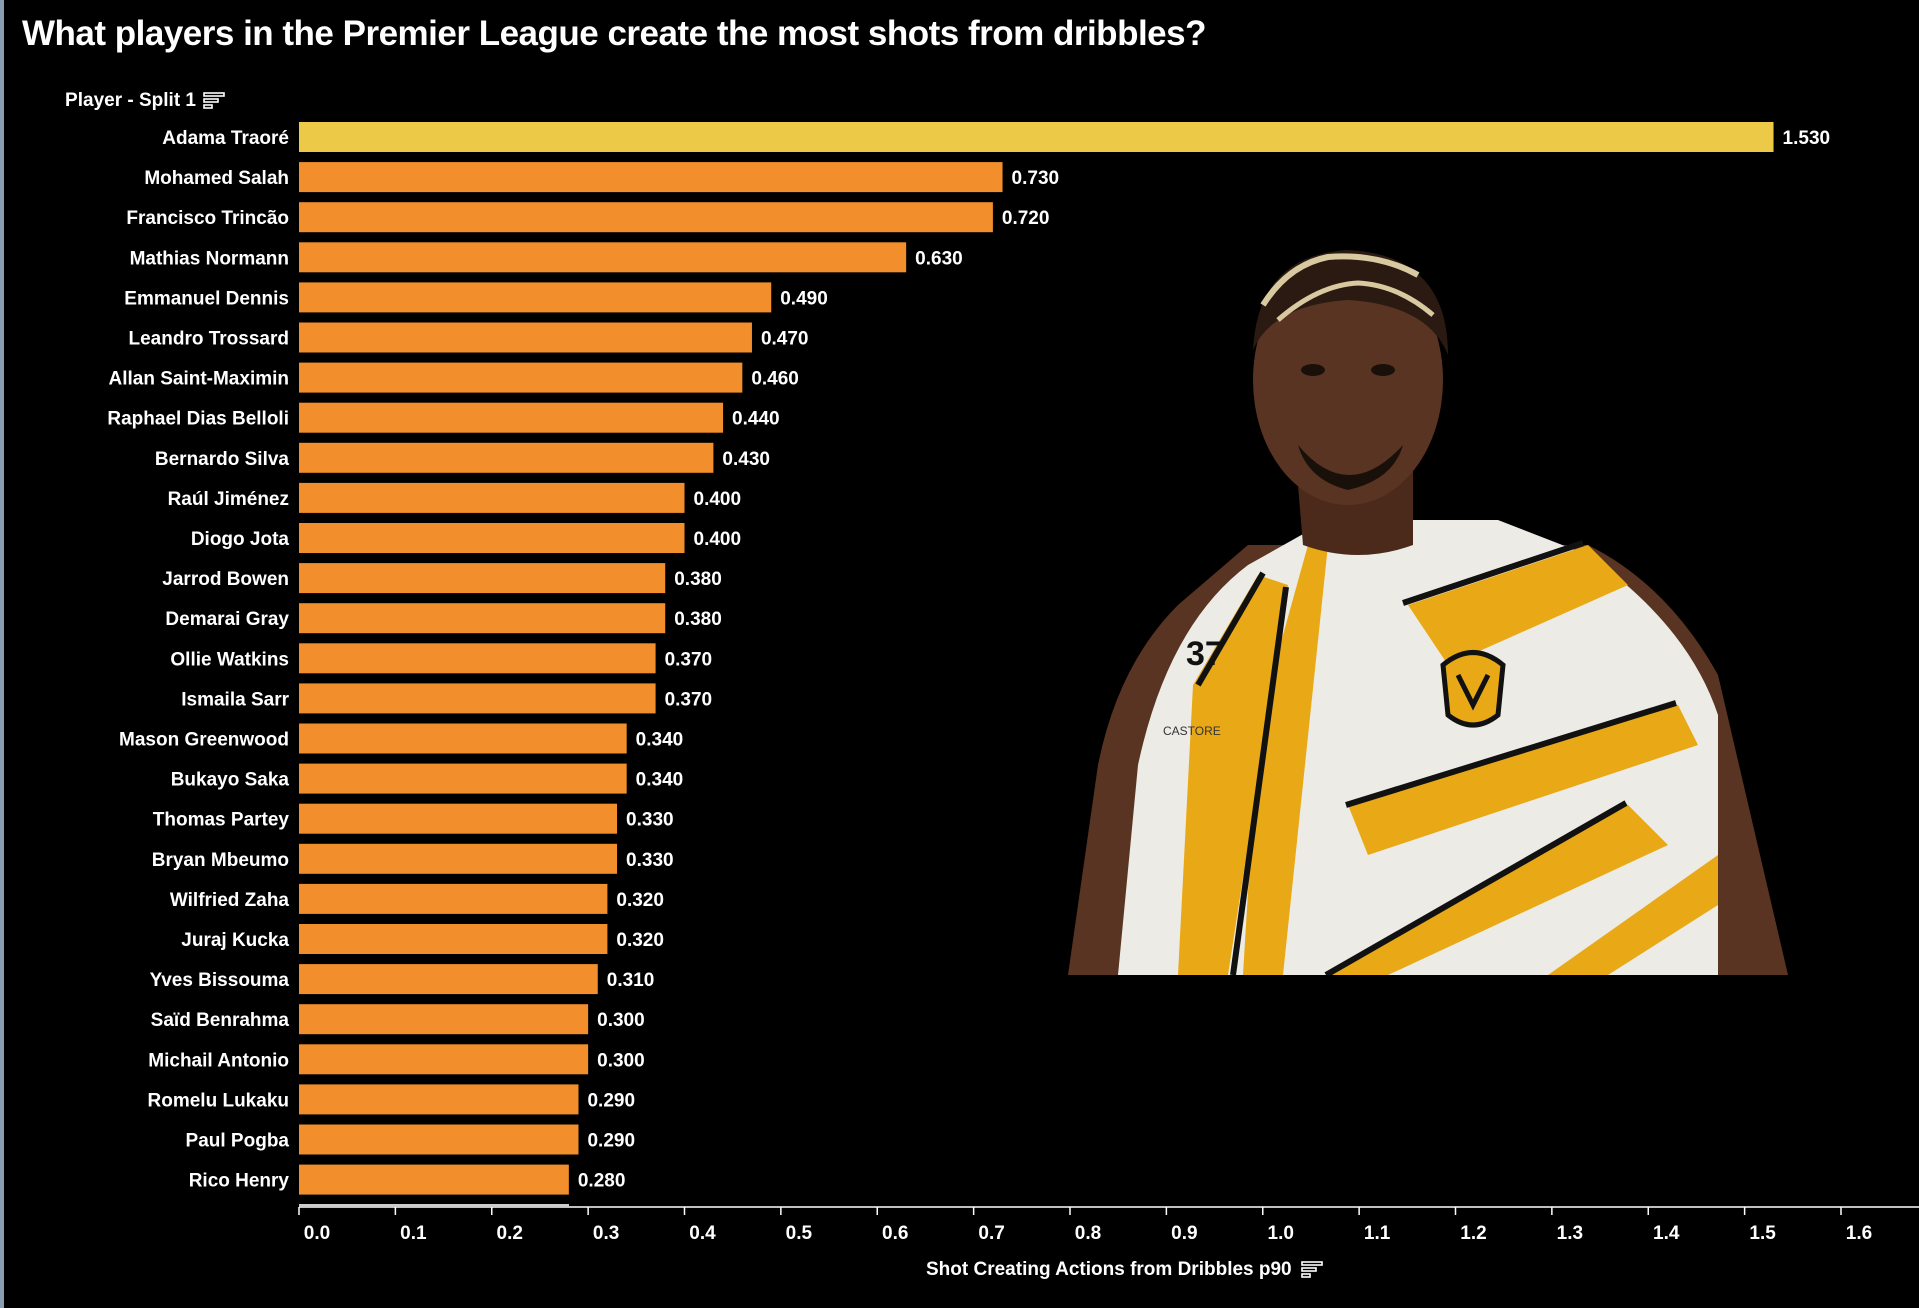 Image resolution: width=1919 pixels, height=1308 pixels. Describe the element at coordinates (225, 579) in the screenshot. I see `y-tick-label: Jarrod Bowen` at that location.